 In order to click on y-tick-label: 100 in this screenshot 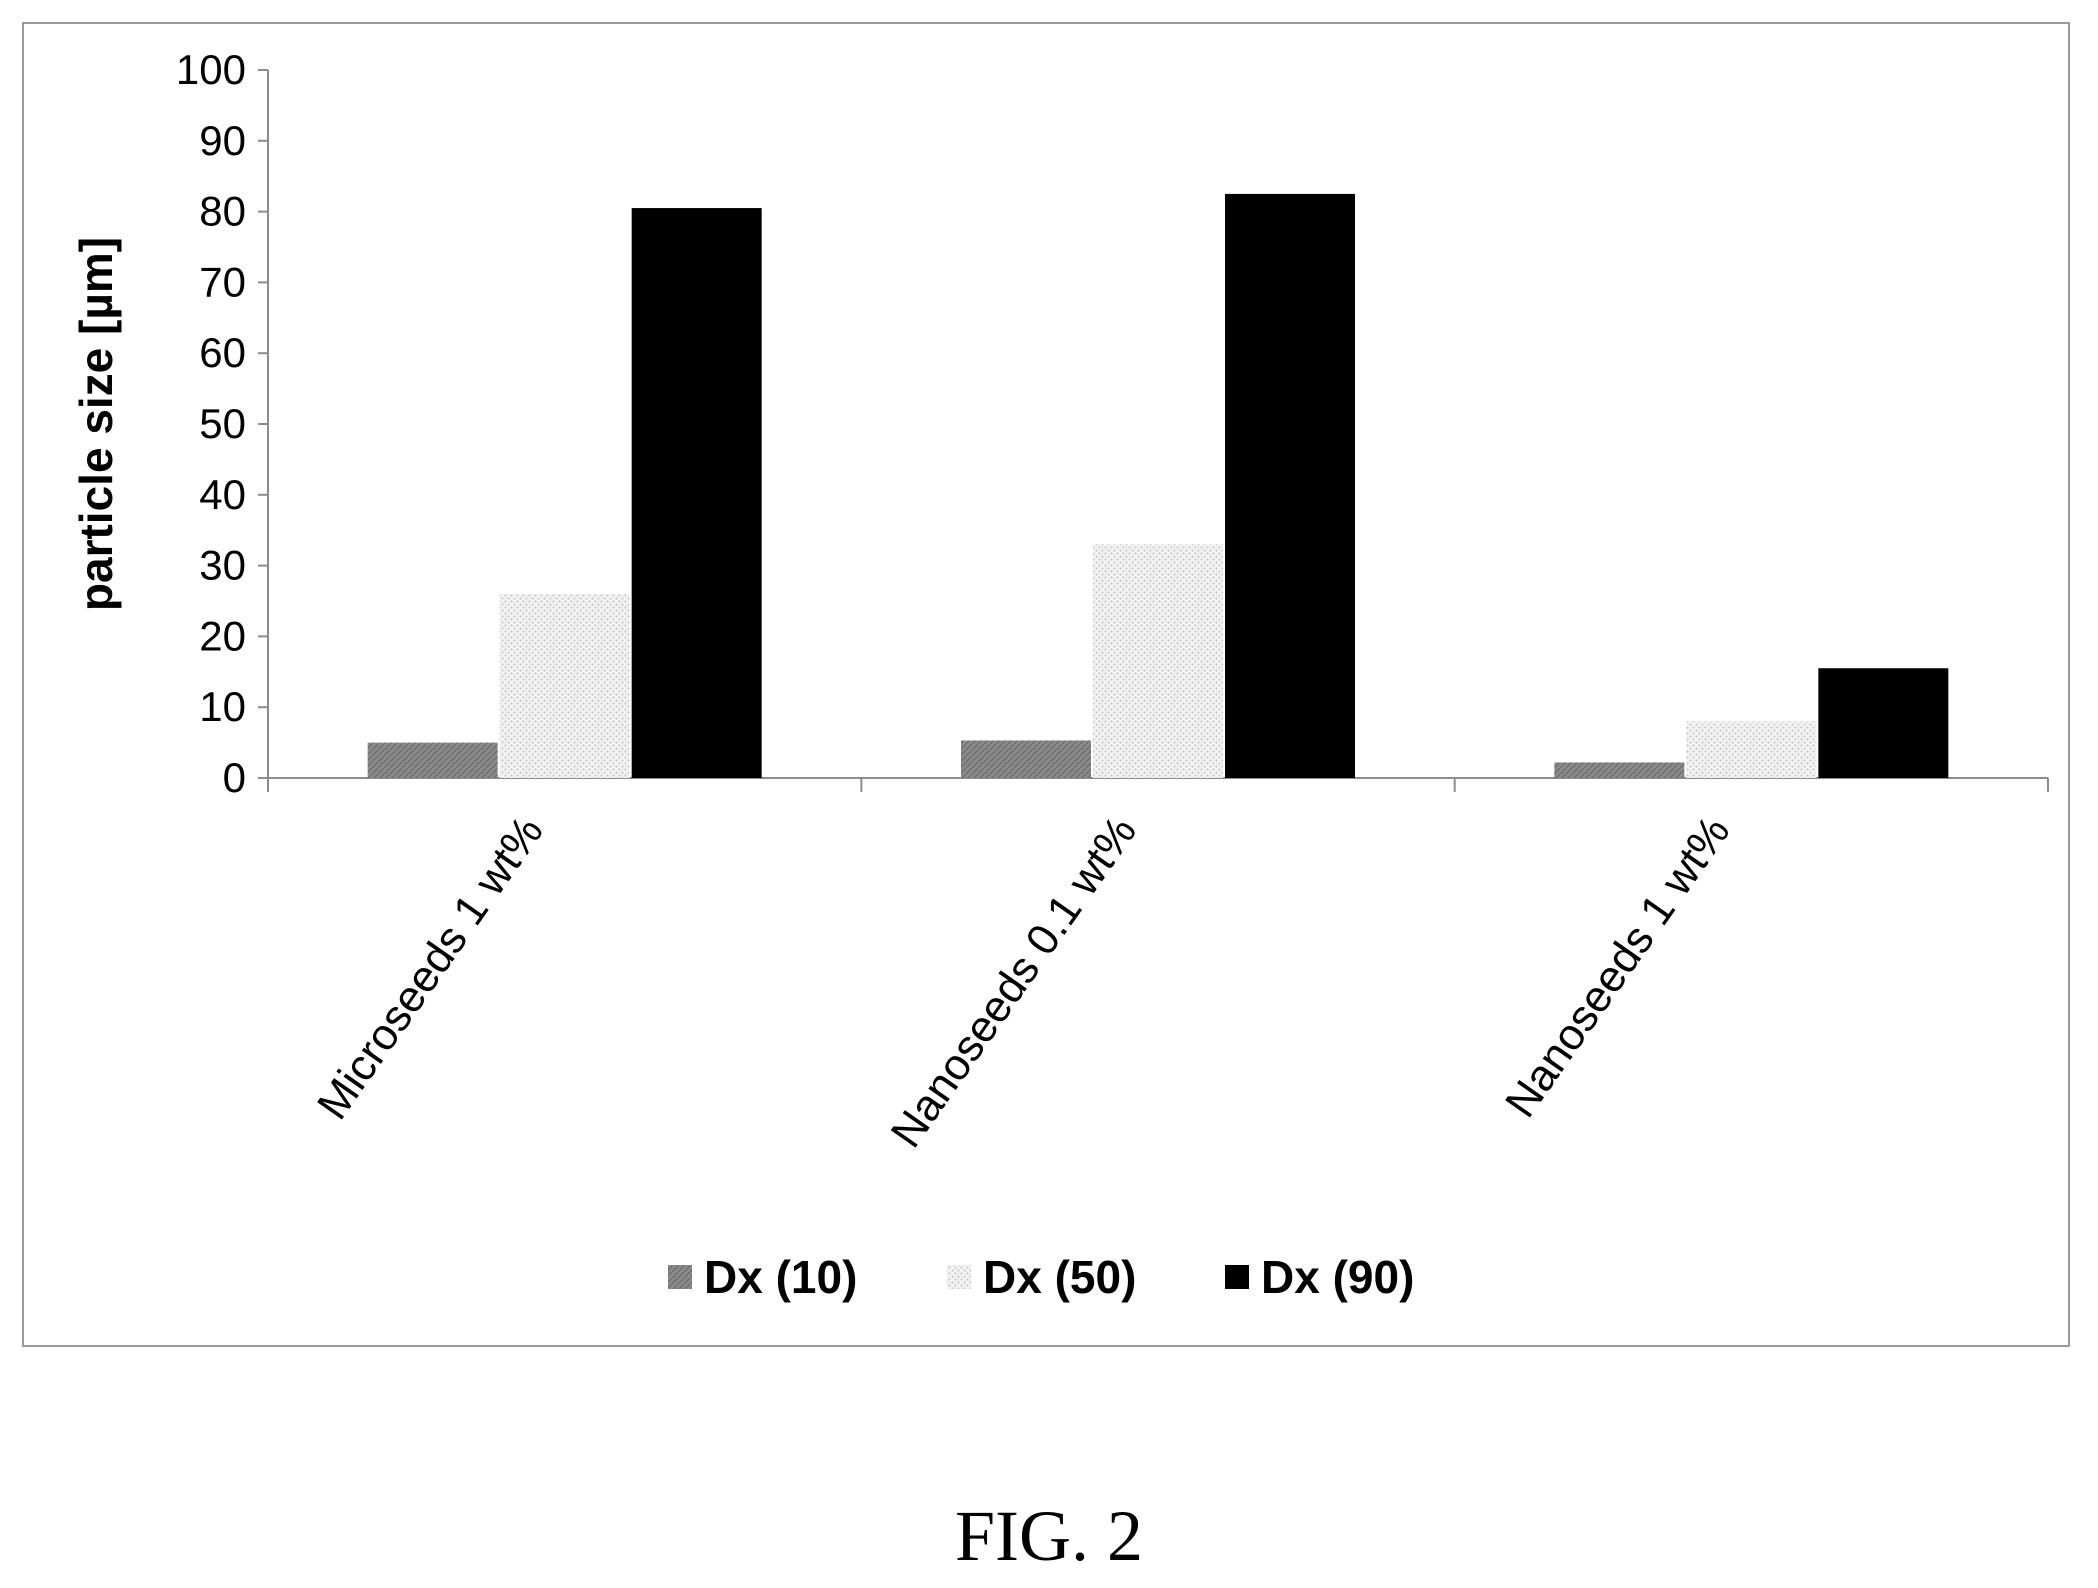, I will do `click(211, 69)`.